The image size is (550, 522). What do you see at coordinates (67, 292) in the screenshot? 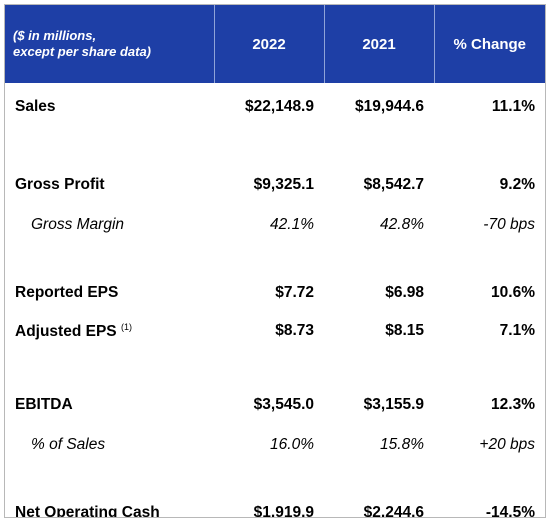
I see `row-label: Reported EPS` at bounding box center [67, 292].